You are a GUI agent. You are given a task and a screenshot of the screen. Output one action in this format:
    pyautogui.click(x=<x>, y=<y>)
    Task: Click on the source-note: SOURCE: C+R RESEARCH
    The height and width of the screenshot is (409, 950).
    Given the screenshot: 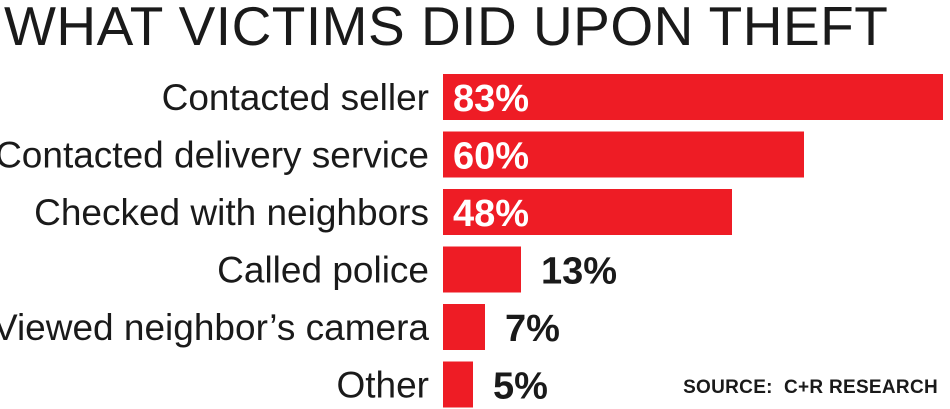 What is the action you would take?
    pyautogui.click(x=810, y=387)
    